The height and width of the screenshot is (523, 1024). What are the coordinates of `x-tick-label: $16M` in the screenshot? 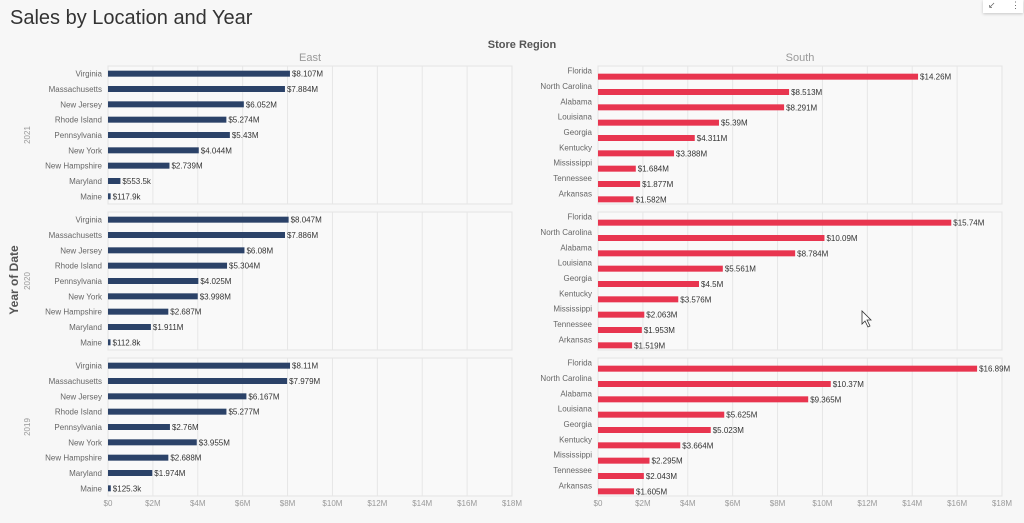 It's located at (957, 503).